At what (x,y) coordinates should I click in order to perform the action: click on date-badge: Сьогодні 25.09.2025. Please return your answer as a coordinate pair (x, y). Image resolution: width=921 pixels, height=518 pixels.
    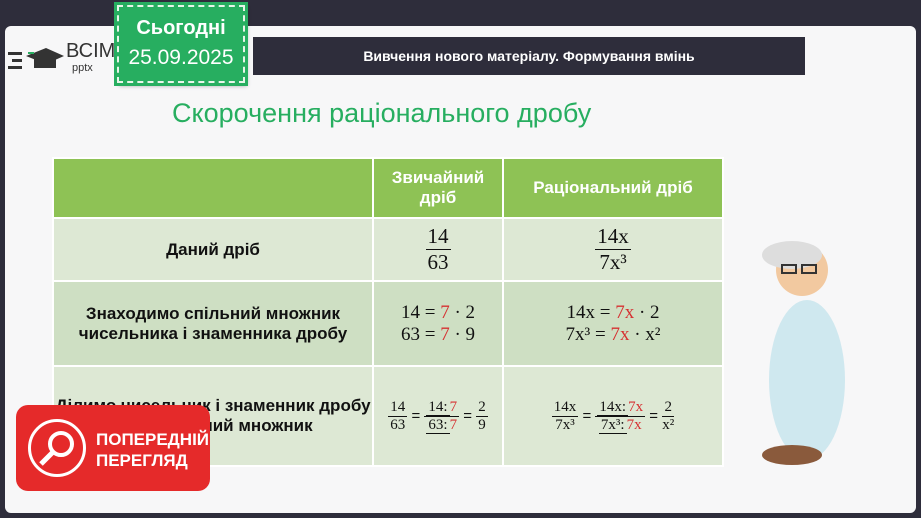
    Looking at the image, I should click on (181, 44).